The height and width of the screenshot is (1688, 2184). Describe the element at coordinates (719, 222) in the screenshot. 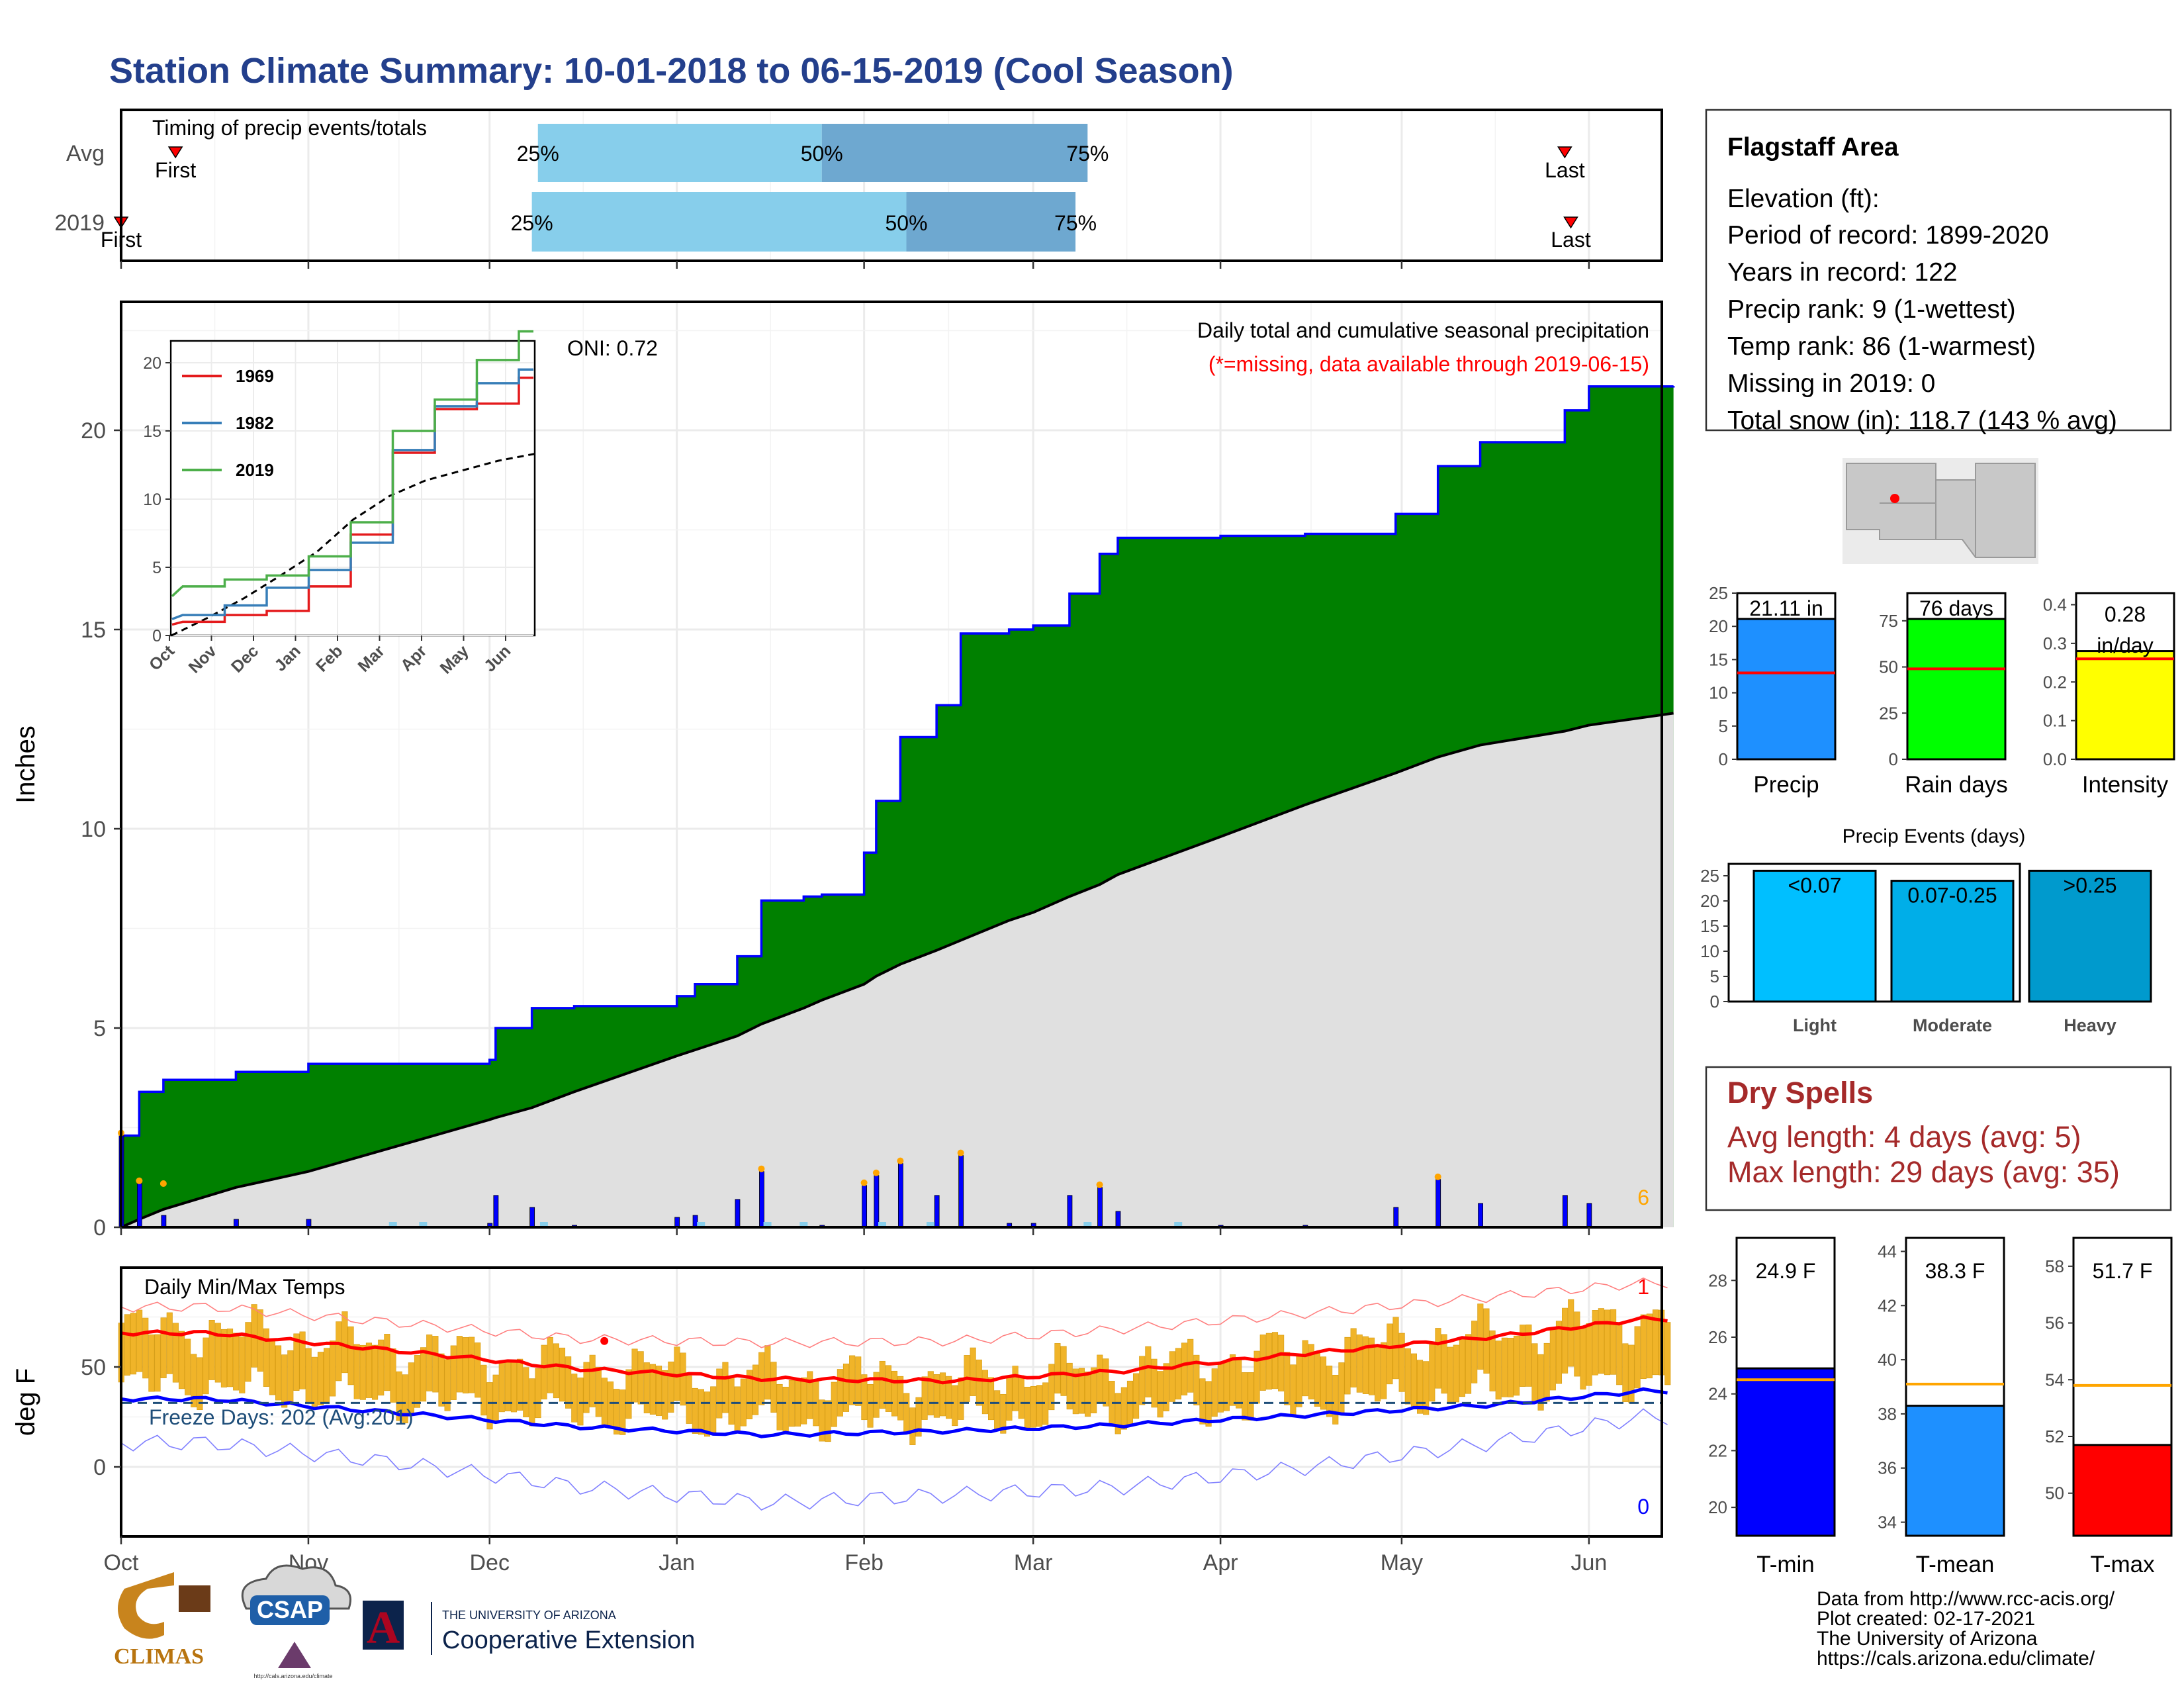

I see `timing-bar-low` at that location.